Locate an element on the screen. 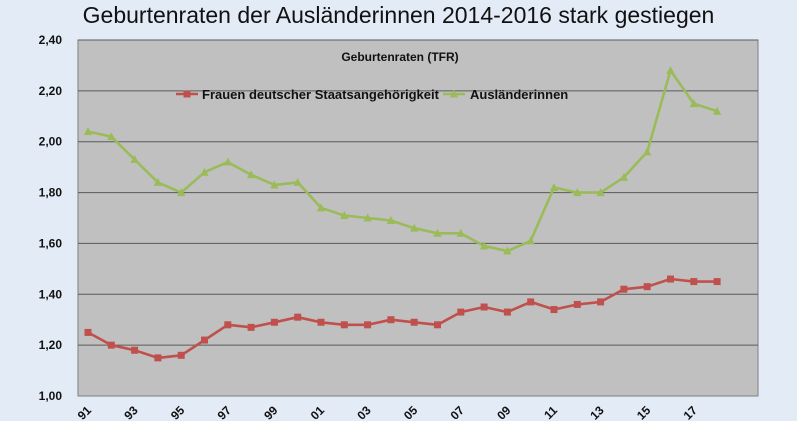 This screenshot has width=797, height=421. y-tick-label: 1,60 is located at coordinates (51, 243).